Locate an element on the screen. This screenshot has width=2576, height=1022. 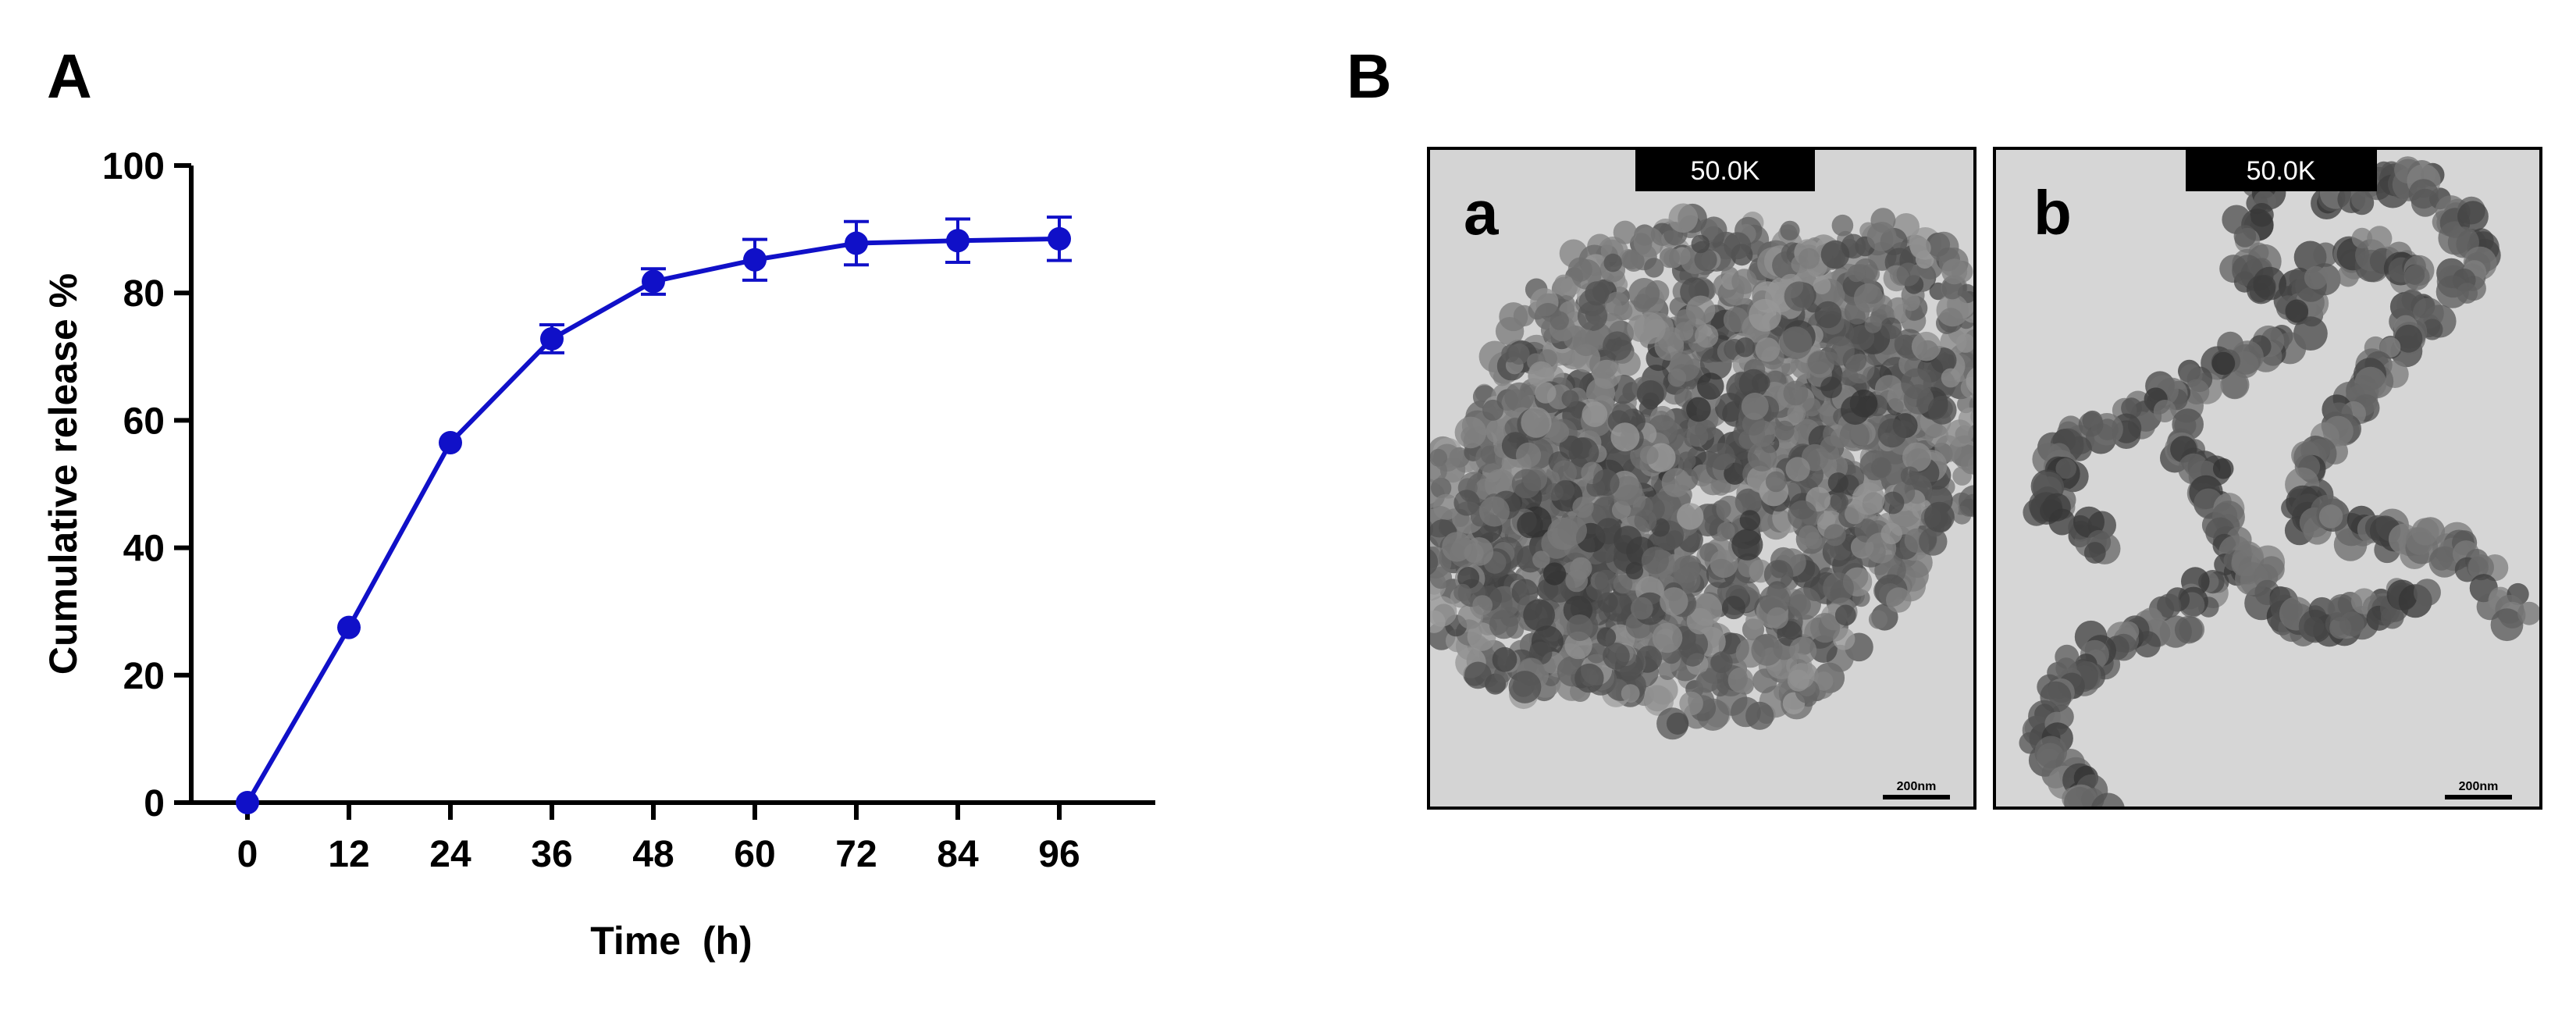
x-tick-label: 84 is located at coordinates (958, 855).